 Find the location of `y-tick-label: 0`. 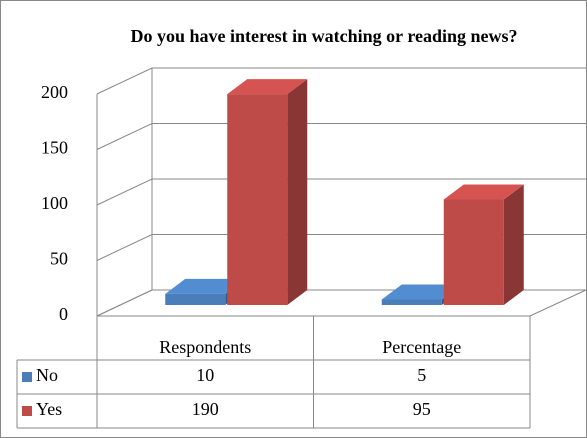

y-tick-label: 0 is located at coordinates (63, 314).